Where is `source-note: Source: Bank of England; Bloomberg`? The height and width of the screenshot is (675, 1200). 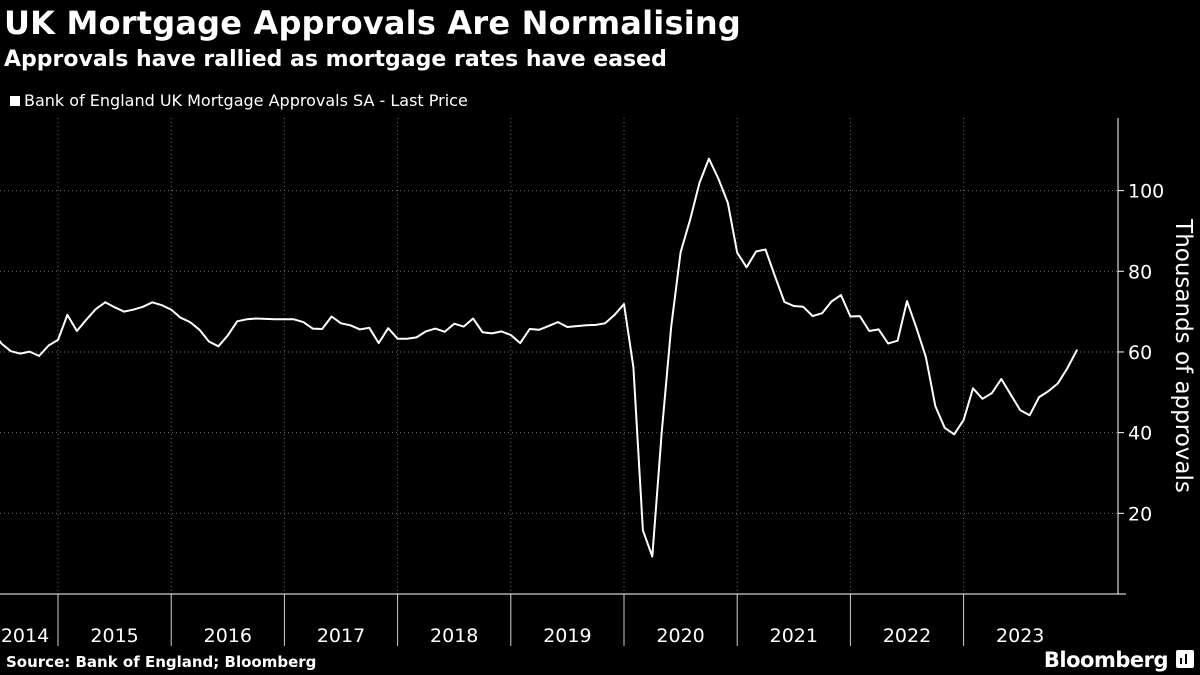
source-note: Source: Bank of England; Bloomberg is located at coordinates (161, 662).